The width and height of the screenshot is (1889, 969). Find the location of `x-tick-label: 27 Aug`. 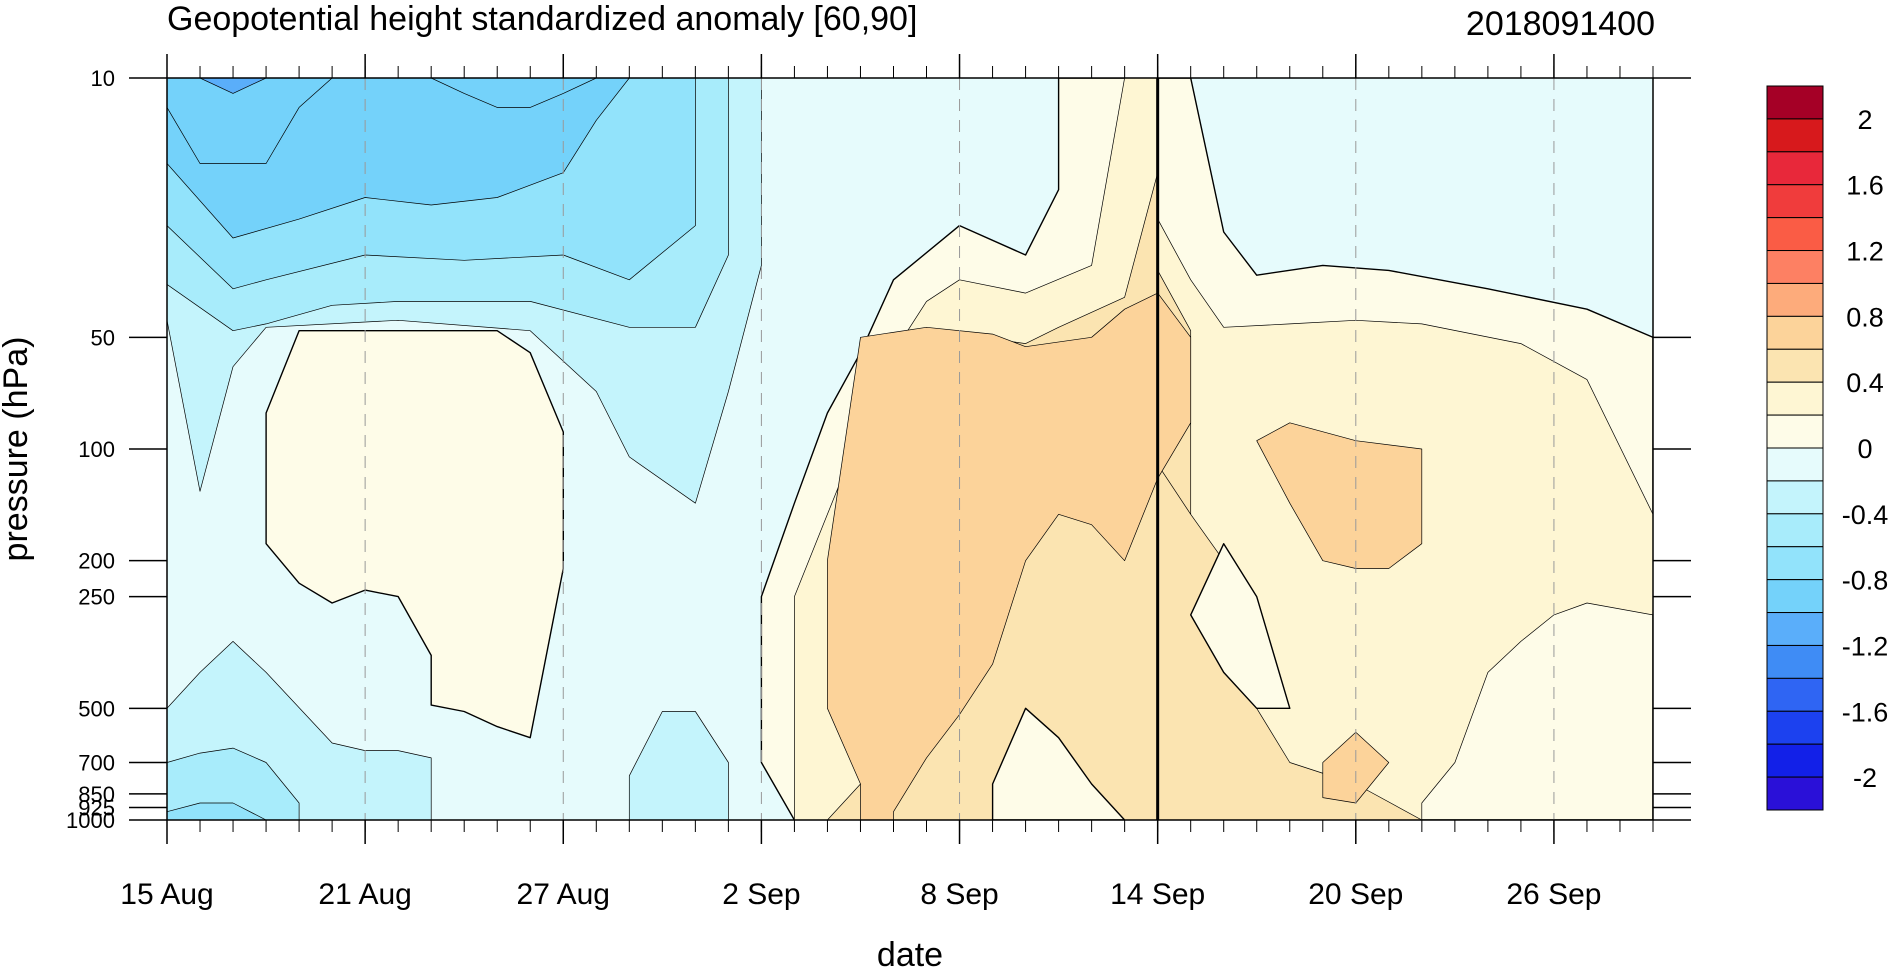

x-tick-label: 27 Aug is located at coordinates (563, 894).